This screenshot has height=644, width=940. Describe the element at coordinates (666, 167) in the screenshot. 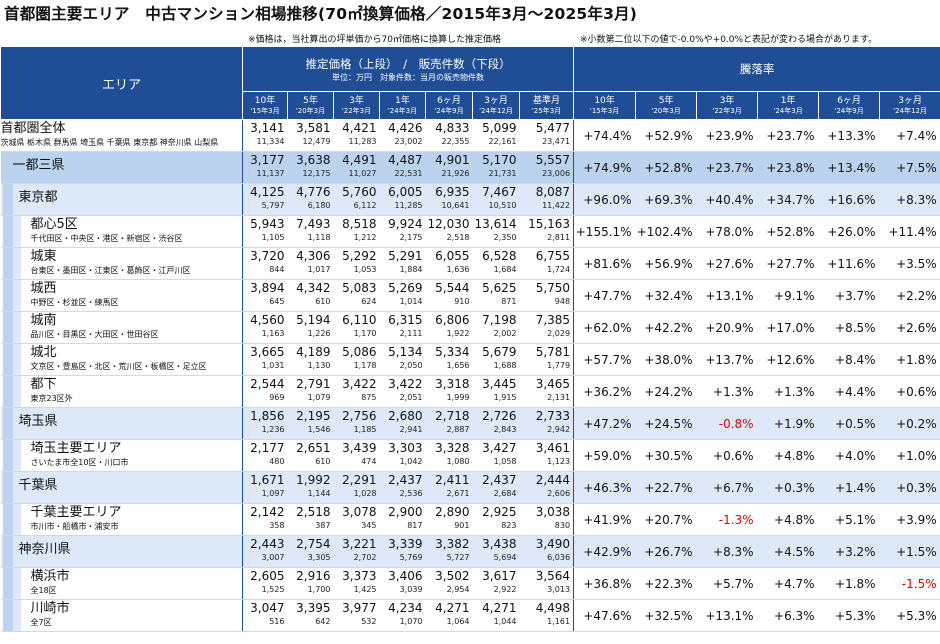

I see `change-value: +52.8%` at that location.